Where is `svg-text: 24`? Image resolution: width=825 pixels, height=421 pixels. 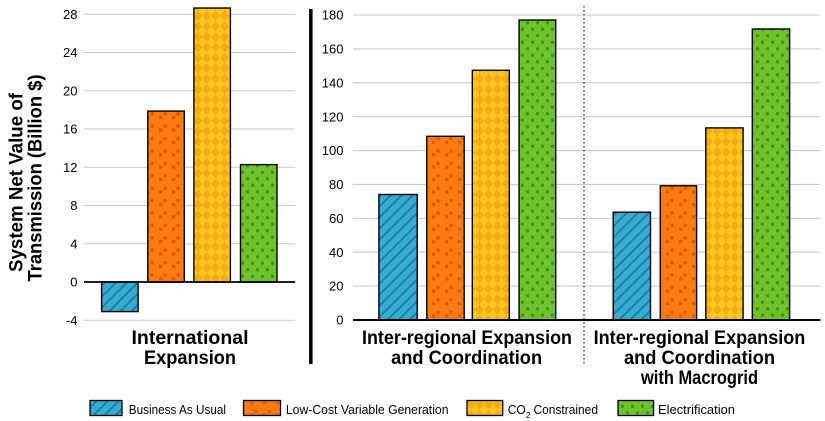
svg-text: 24 is located at coordinates (70, 52).